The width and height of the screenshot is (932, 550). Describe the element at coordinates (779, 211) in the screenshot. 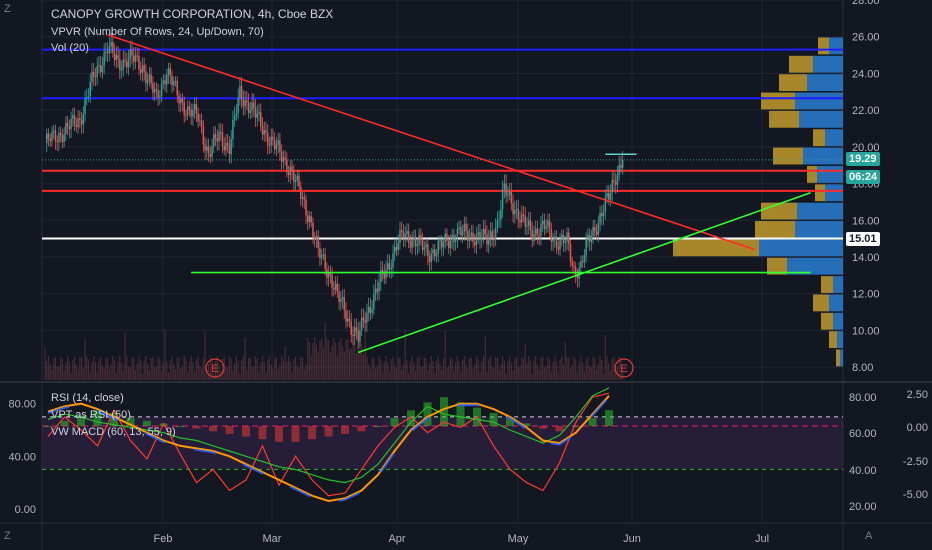

I see `volume-profile-down` at that location.